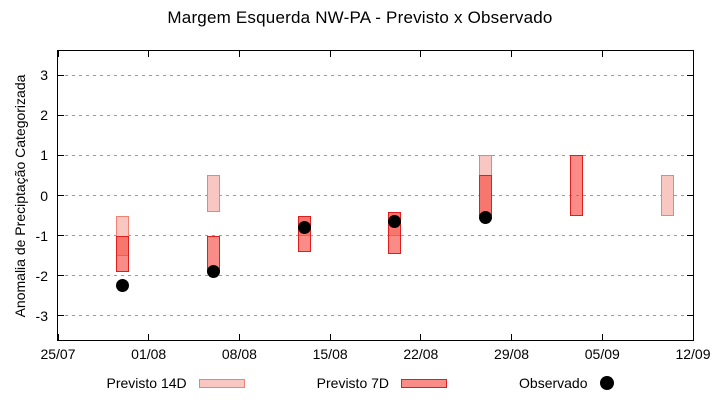  I want to click on x-tick-label: 12/09, so click(693, 354).